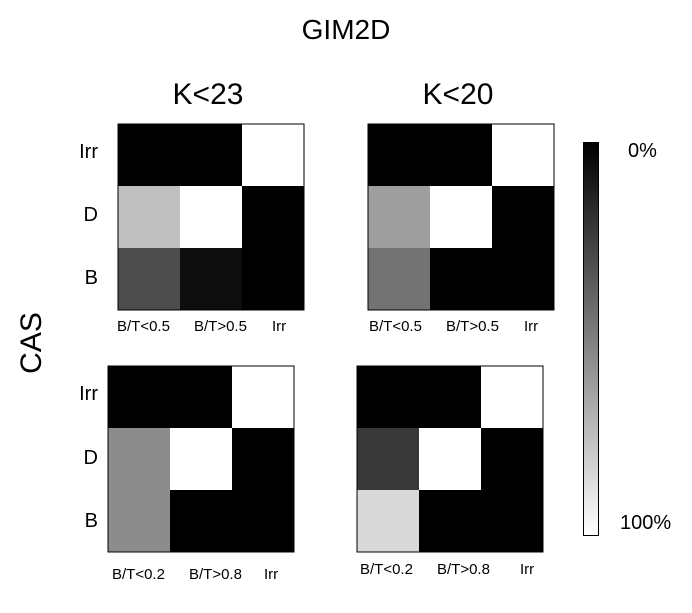 The image size is (692, 613). Describe the element at coordinates (31, 343) in the screenshot. I see `y-axis-label: CAS` at that location.